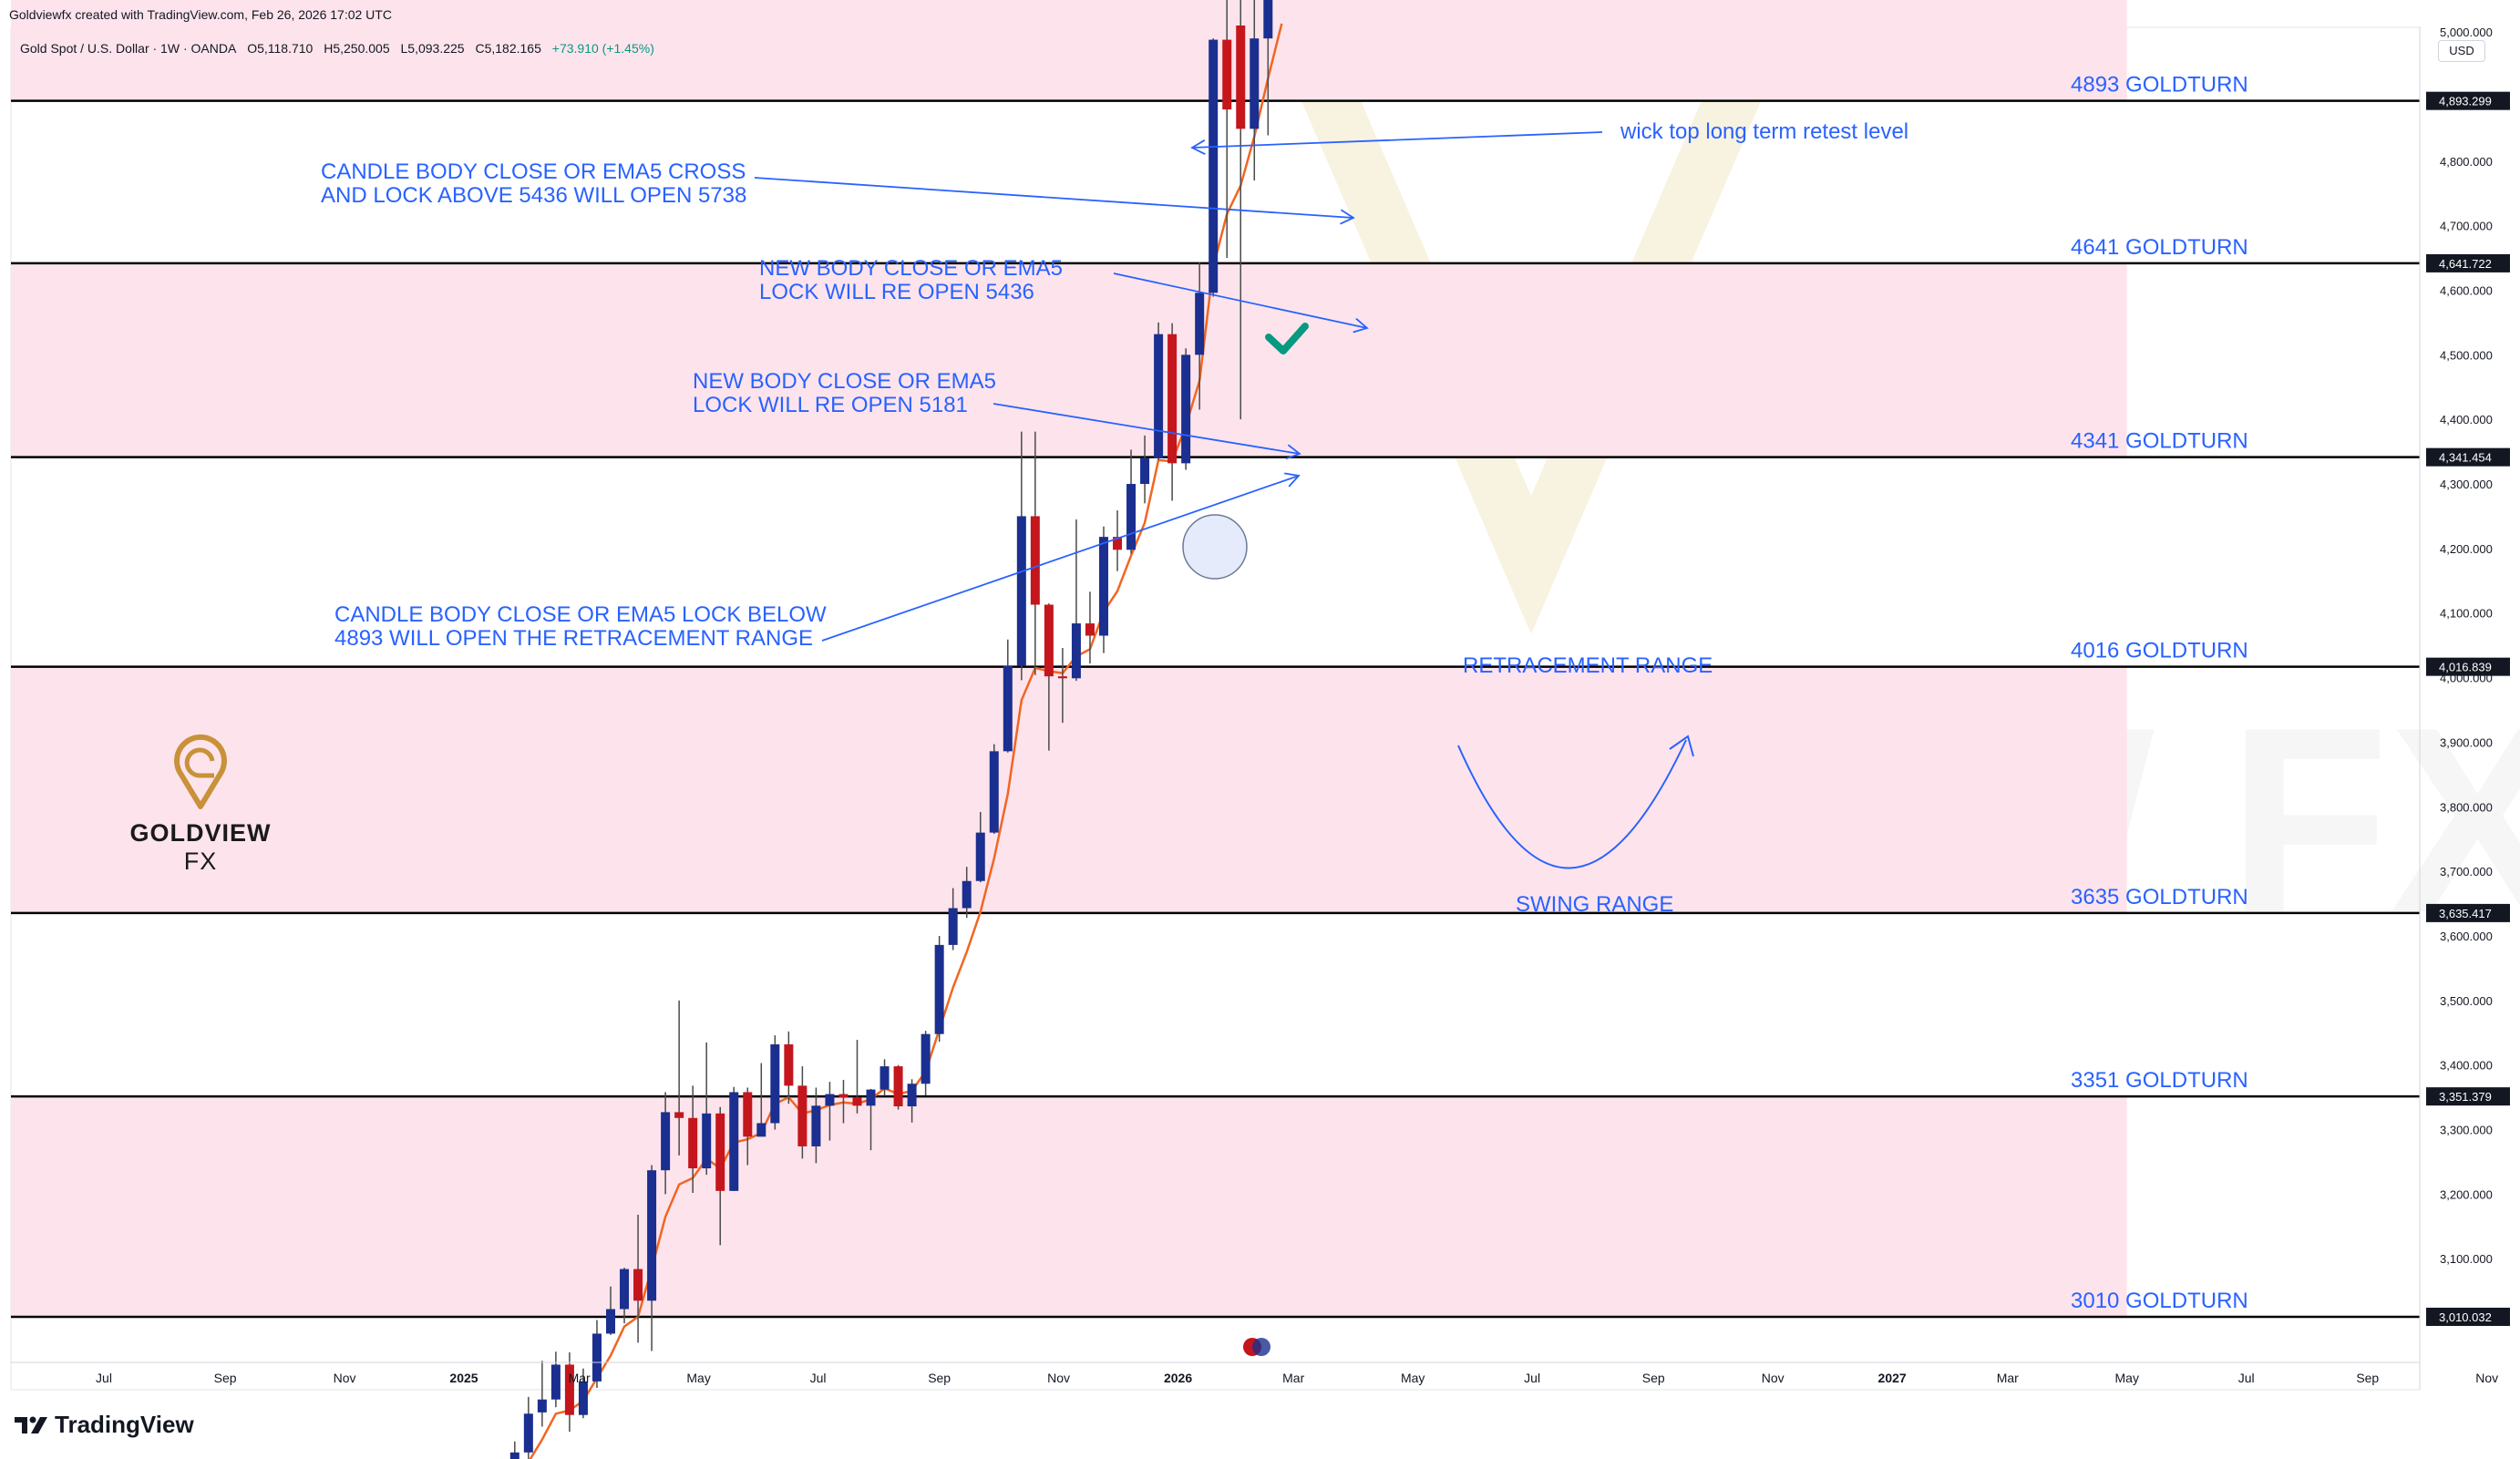  Describe the element at coordinates (2466, 936) in the screenshot. I see `price-tick-label: 3,600.000` at that location.